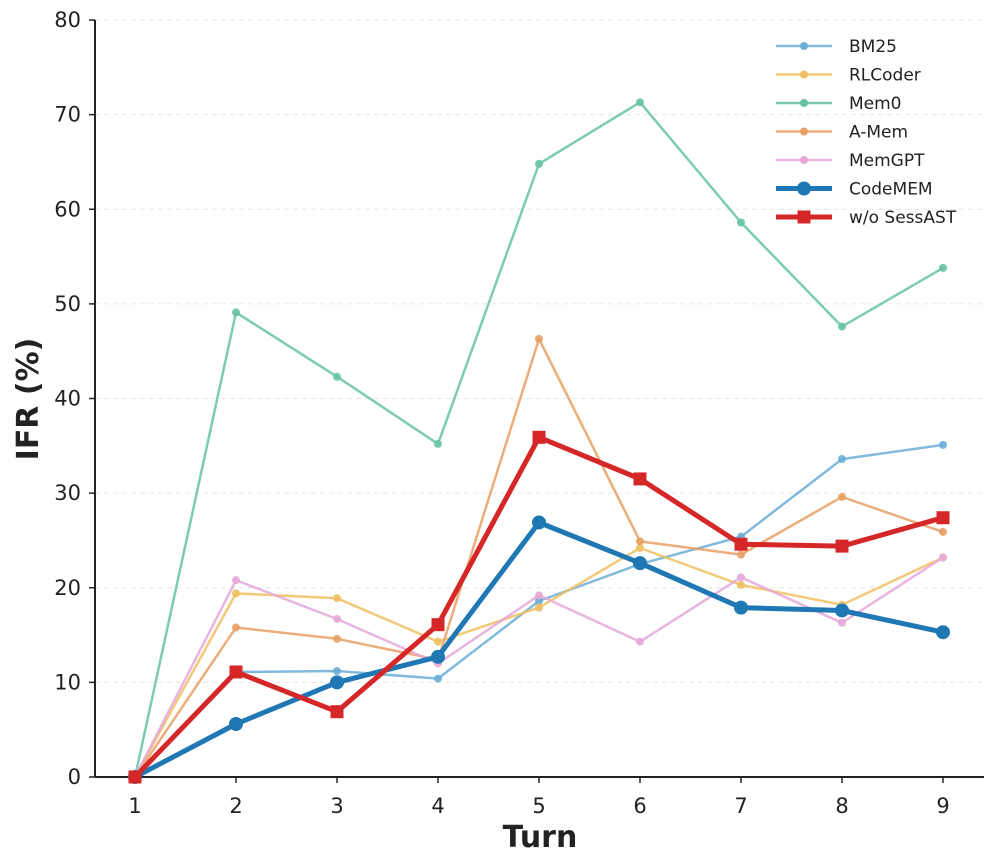 The height and width of the screenshot is (867, 997). I want to click on legend-item-bm25: BM25, so click(836, 47).